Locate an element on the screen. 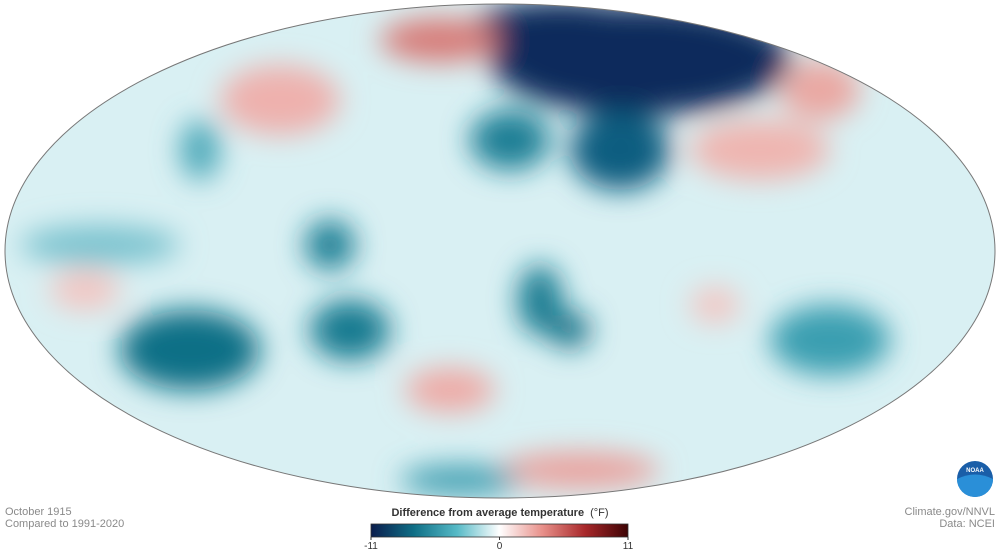 The image size is (1000, 555). tick-label: -11 is located at coordinates (371, 546).